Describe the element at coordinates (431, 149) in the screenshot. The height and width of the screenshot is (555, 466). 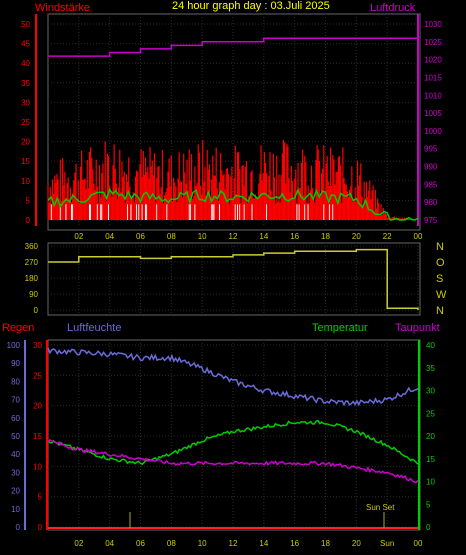
I see `pressure-tick-label: 995` at that location.